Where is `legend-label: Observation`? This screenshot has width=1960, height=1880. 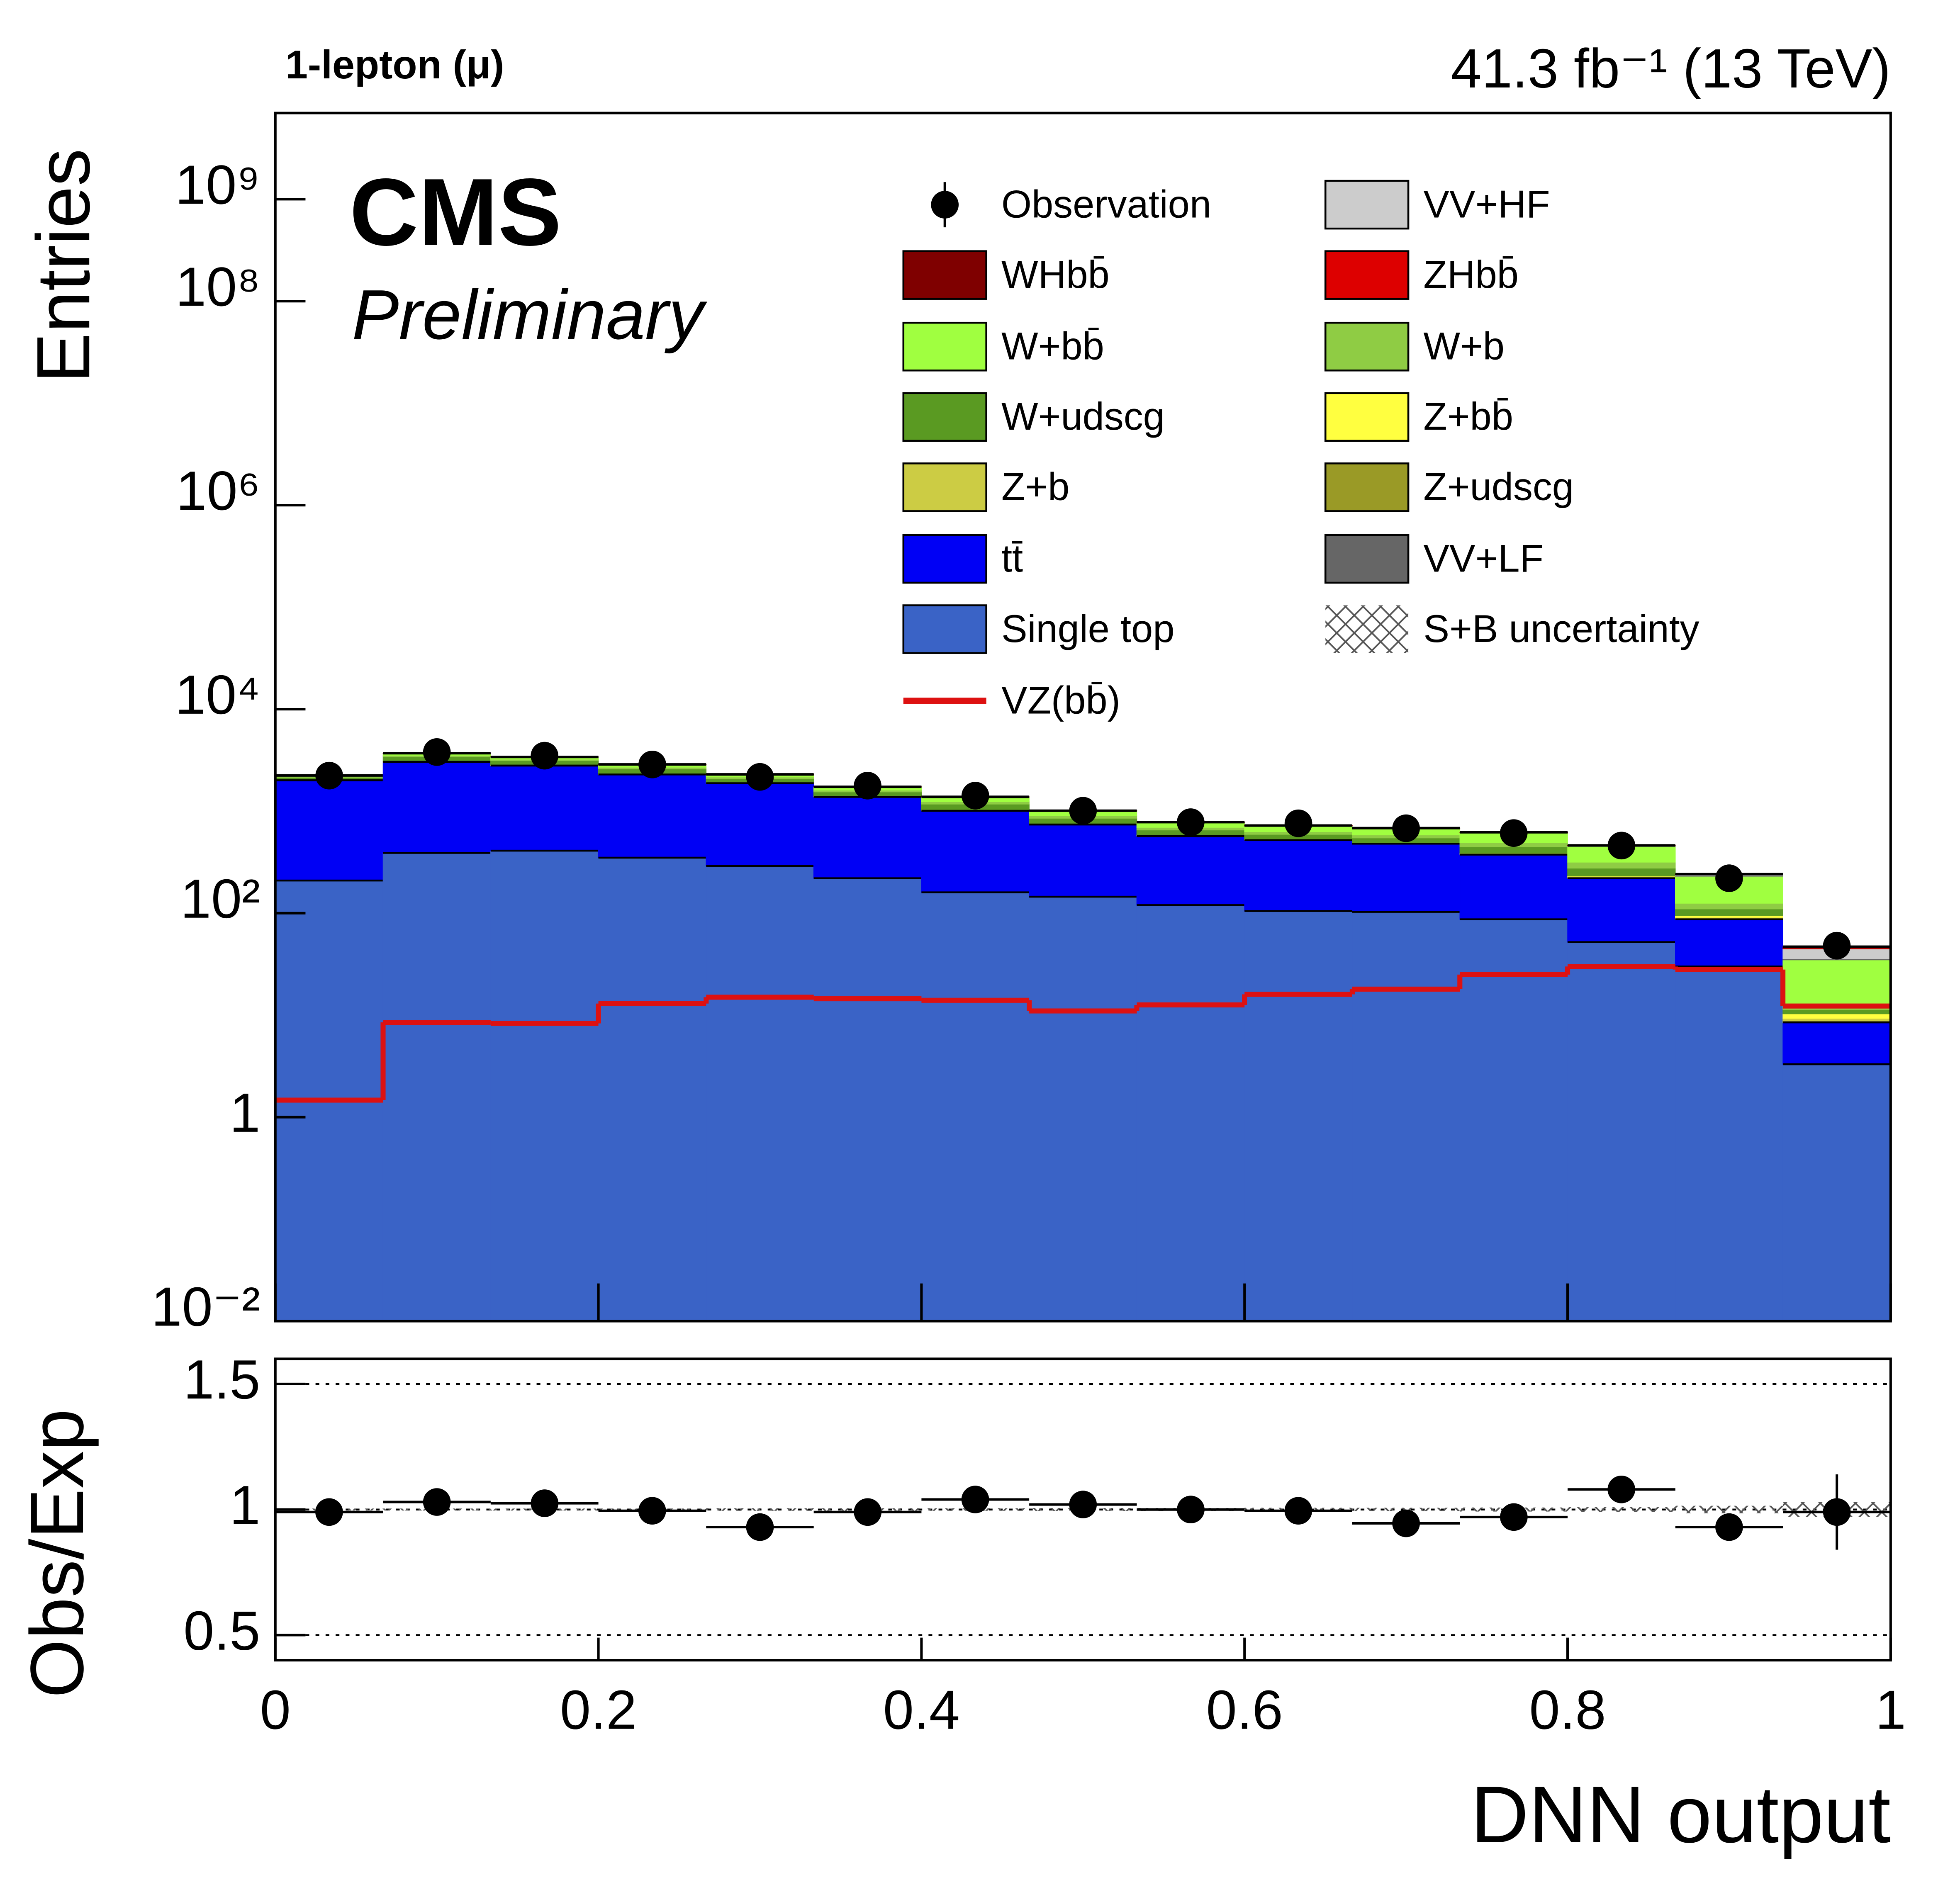
legend-label: Observation is located at coordinates (1106, 204).